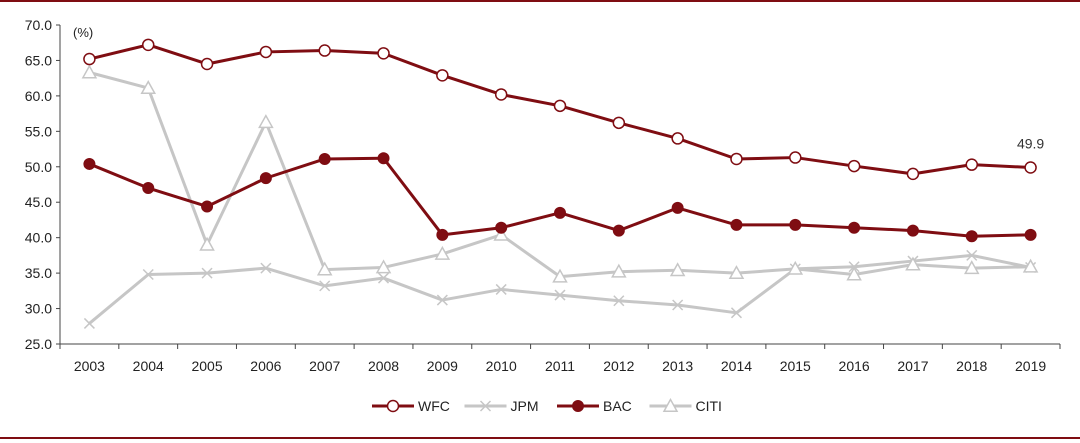 This screenshot has height=443, width=1080. What do you see at coordinates (912, 366) in the screenshot?
I see `x-tick-label: 2017` at bounding box center [912, 366].